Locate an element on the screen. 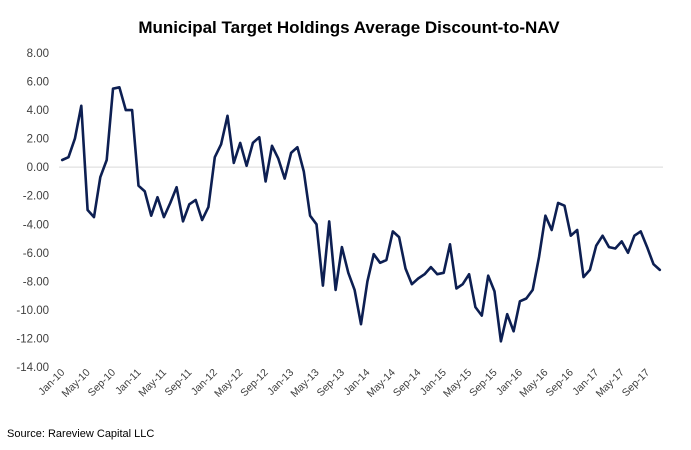  y-tick-label: 0.00 is located at coordinates (38, 168).